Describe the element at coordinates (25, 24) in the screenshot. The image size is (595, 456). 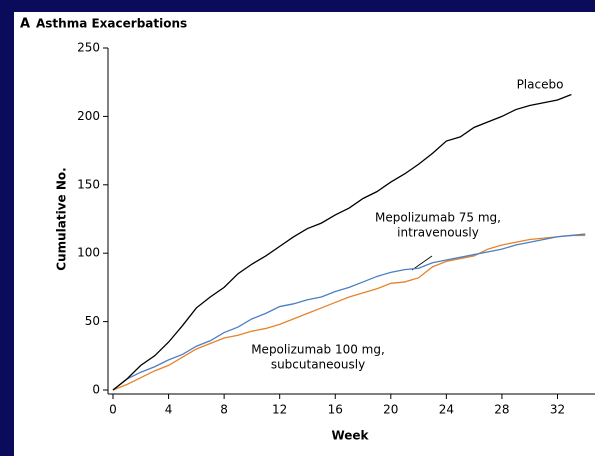
I see `panel-label: A` at that location.